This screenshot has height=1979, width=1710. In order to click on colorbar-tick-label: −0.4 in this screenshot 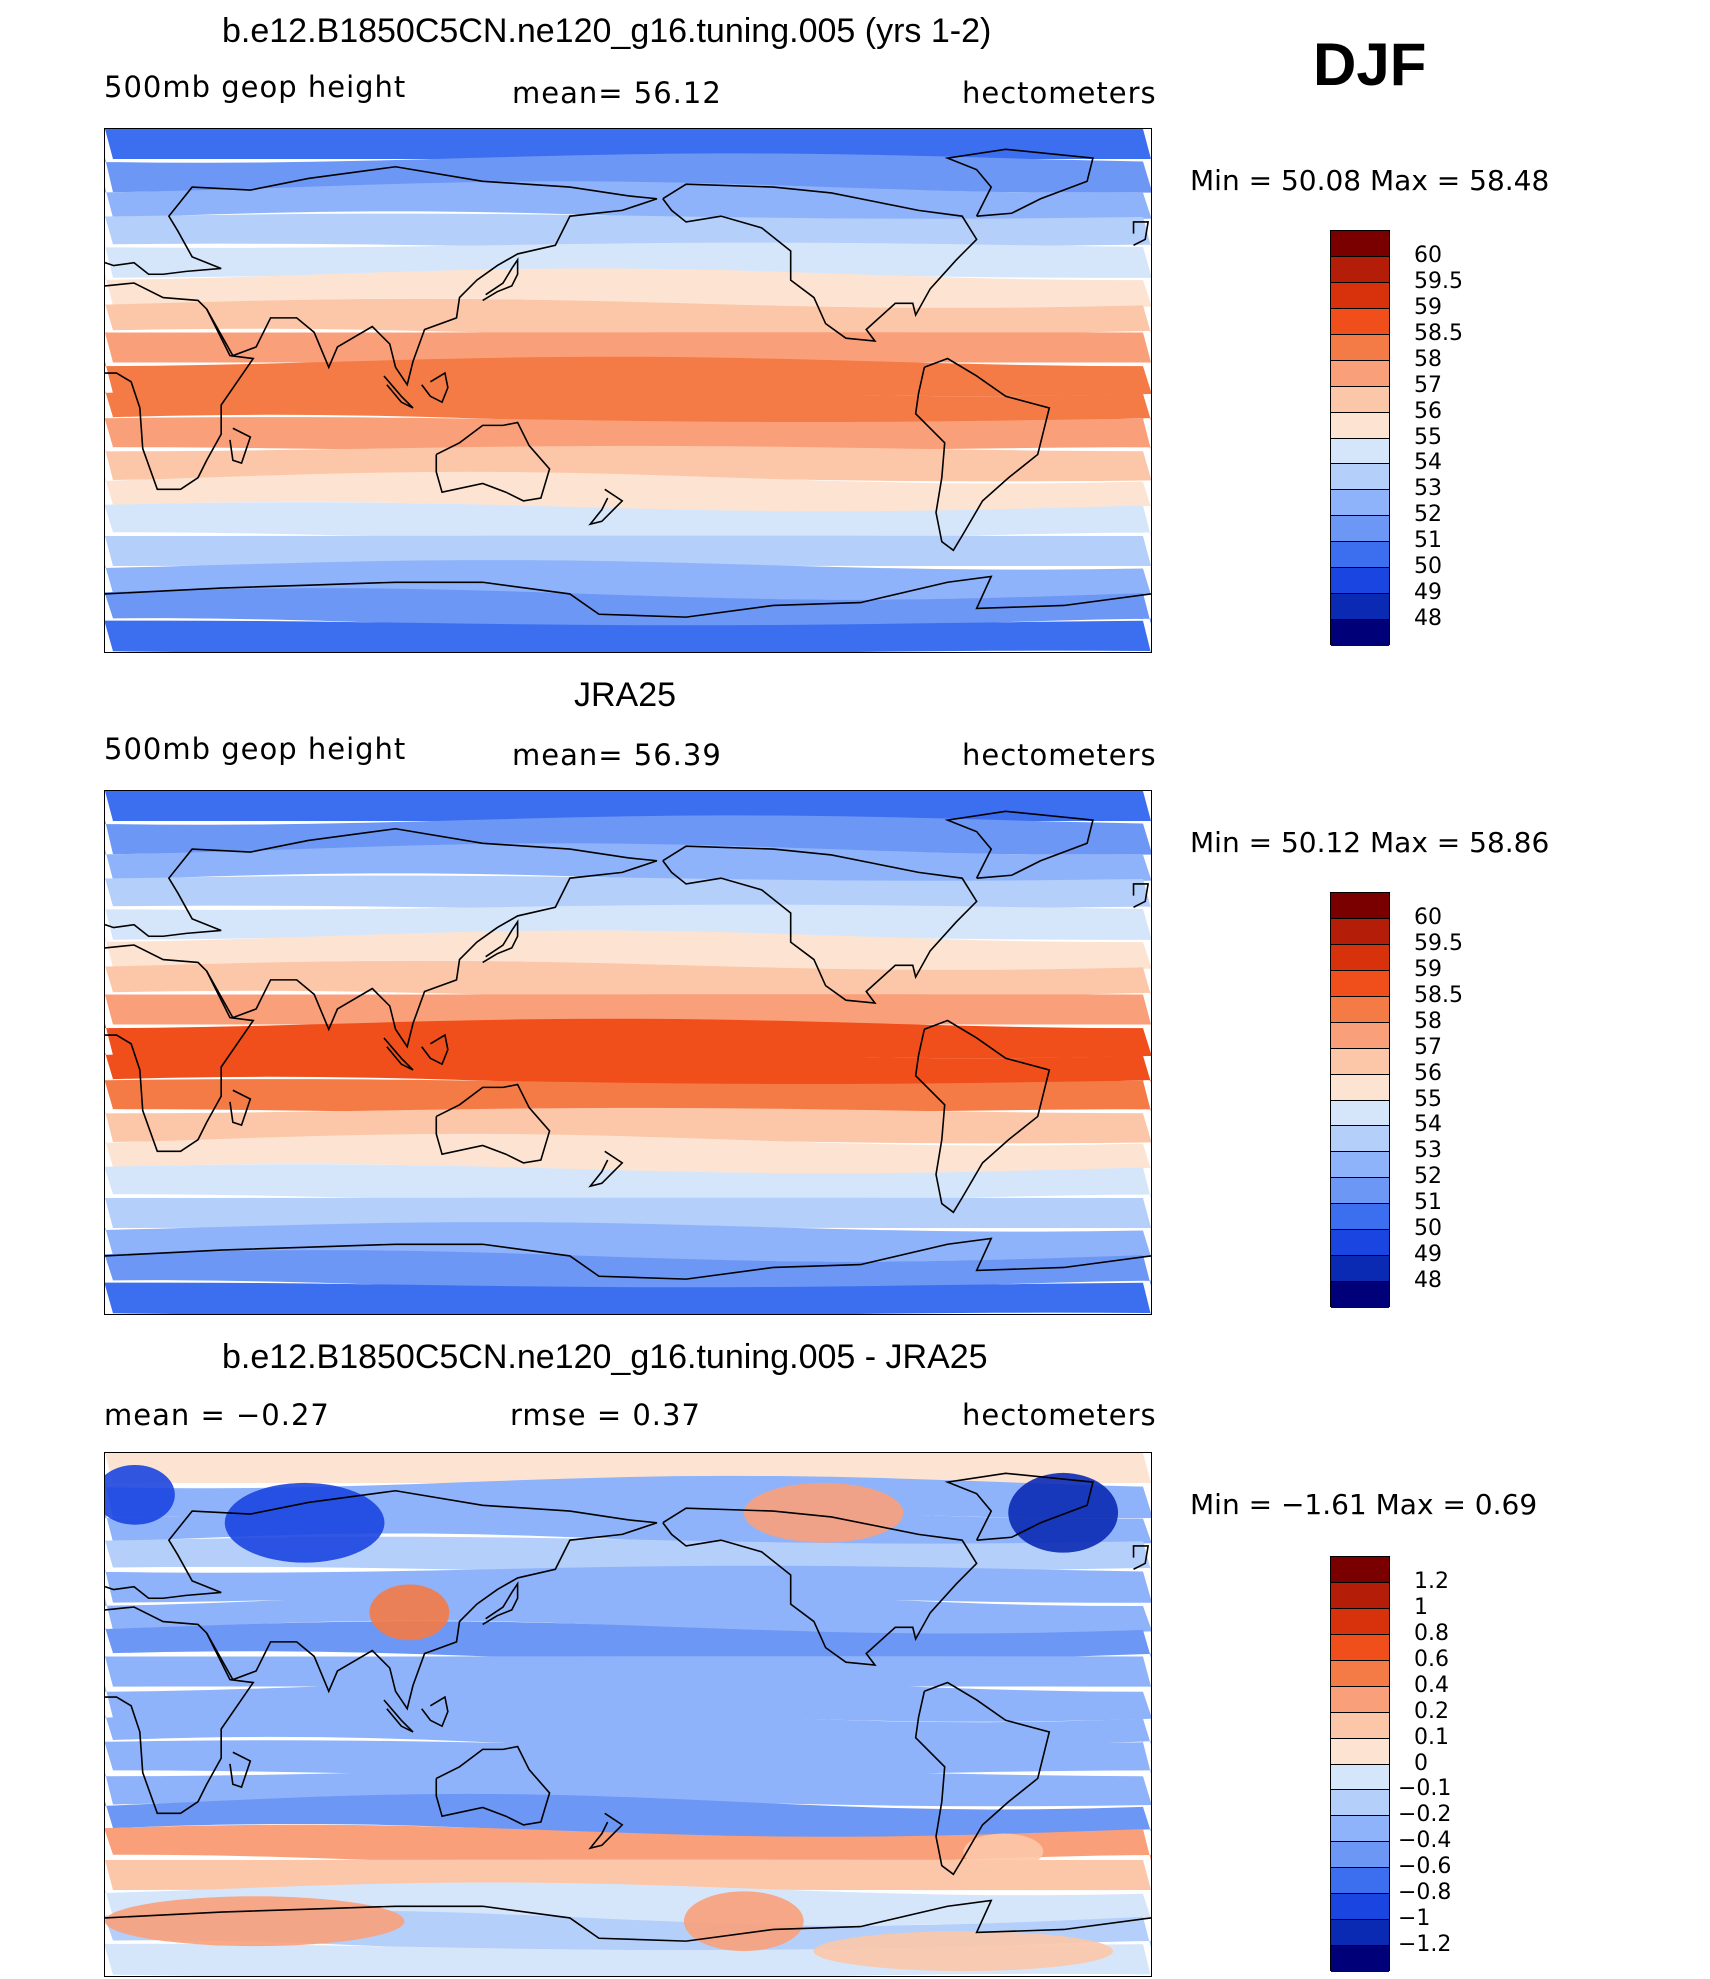, I will do `click(1425, 1841)`.